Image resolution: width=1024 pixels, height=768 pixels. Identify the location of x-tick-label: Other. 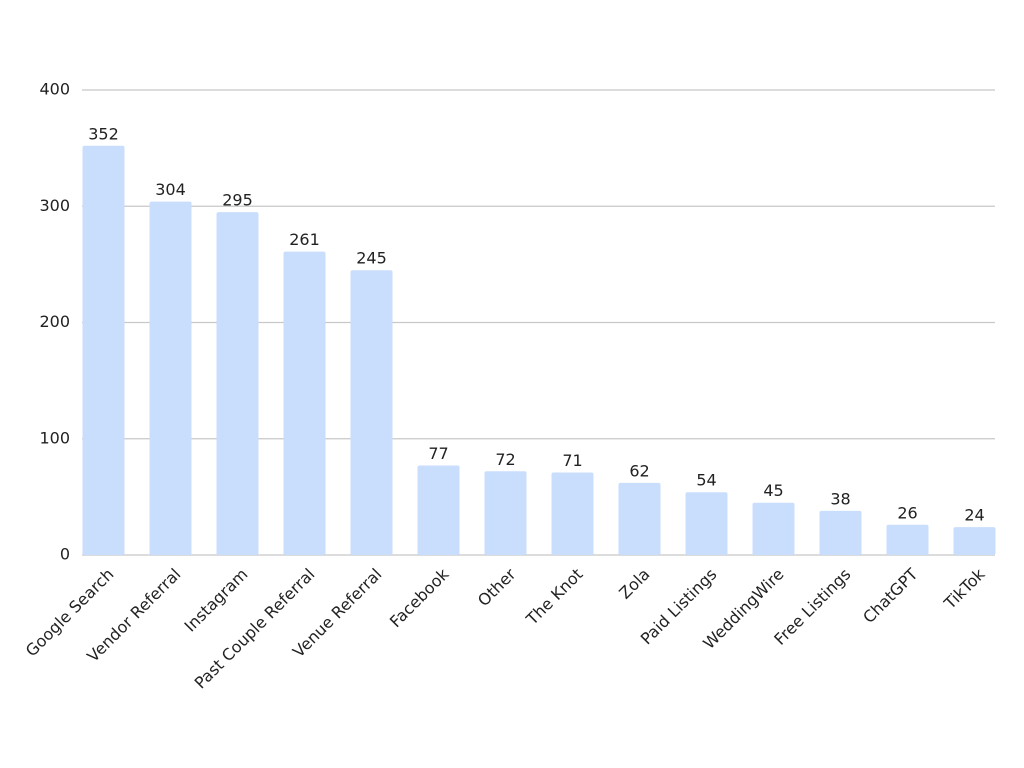
(497, 587).